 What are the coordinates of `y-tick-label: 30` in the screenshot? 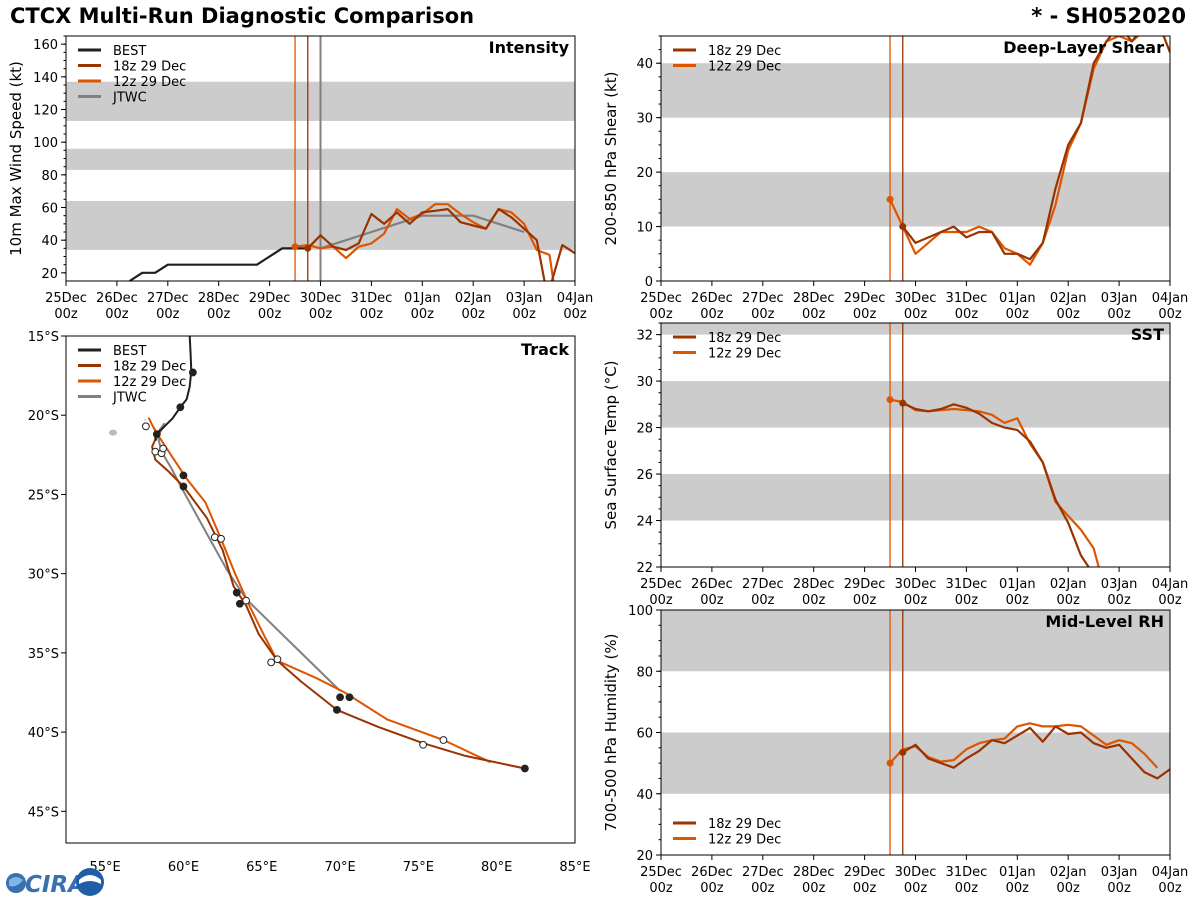 It's located at (644, 119).